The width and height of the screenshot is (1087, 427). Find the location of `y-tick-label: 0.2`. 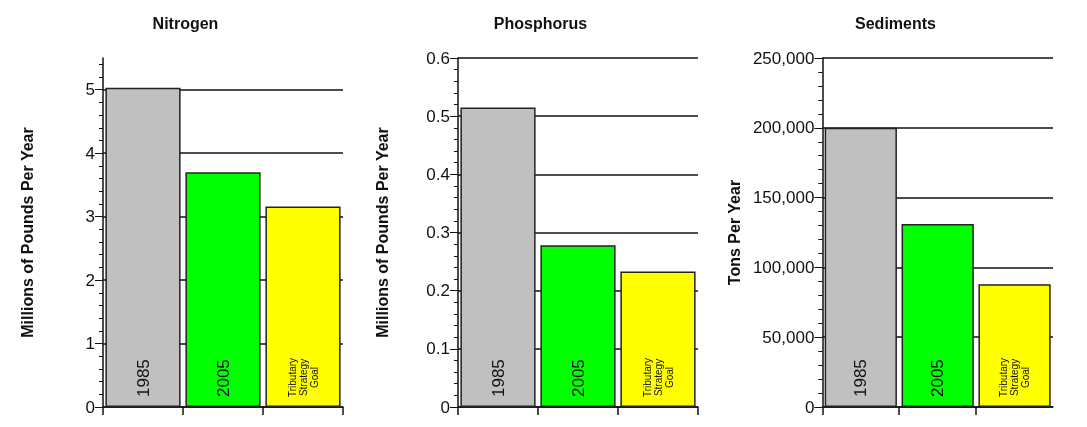

y-tick-label: 0.2 is located at coordinates (438, 291).